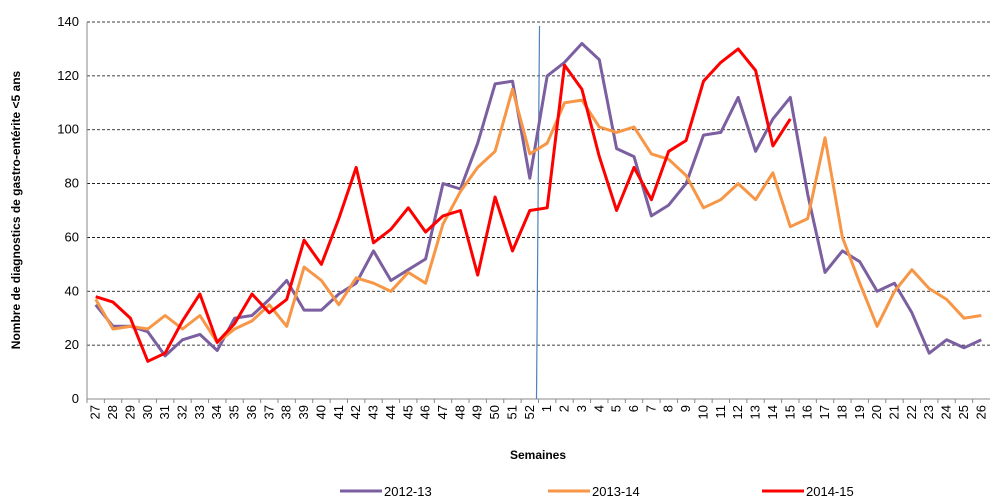 This screenshot has height=499, width=990. Describe the element at coordinates (320, 412) in the screenshot. I see `x-tick-label: 40` at that location.